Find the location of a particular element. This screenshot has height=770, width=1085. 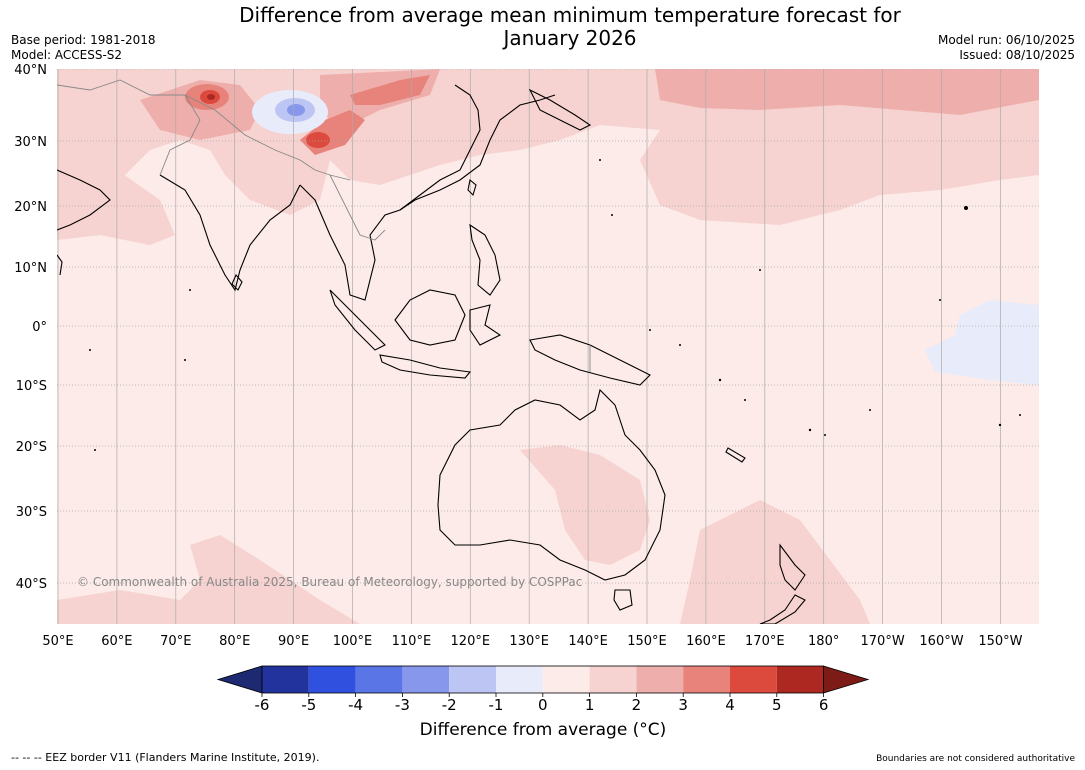

colorbar-tick-label: -5 is located at coordinates (308, 705).